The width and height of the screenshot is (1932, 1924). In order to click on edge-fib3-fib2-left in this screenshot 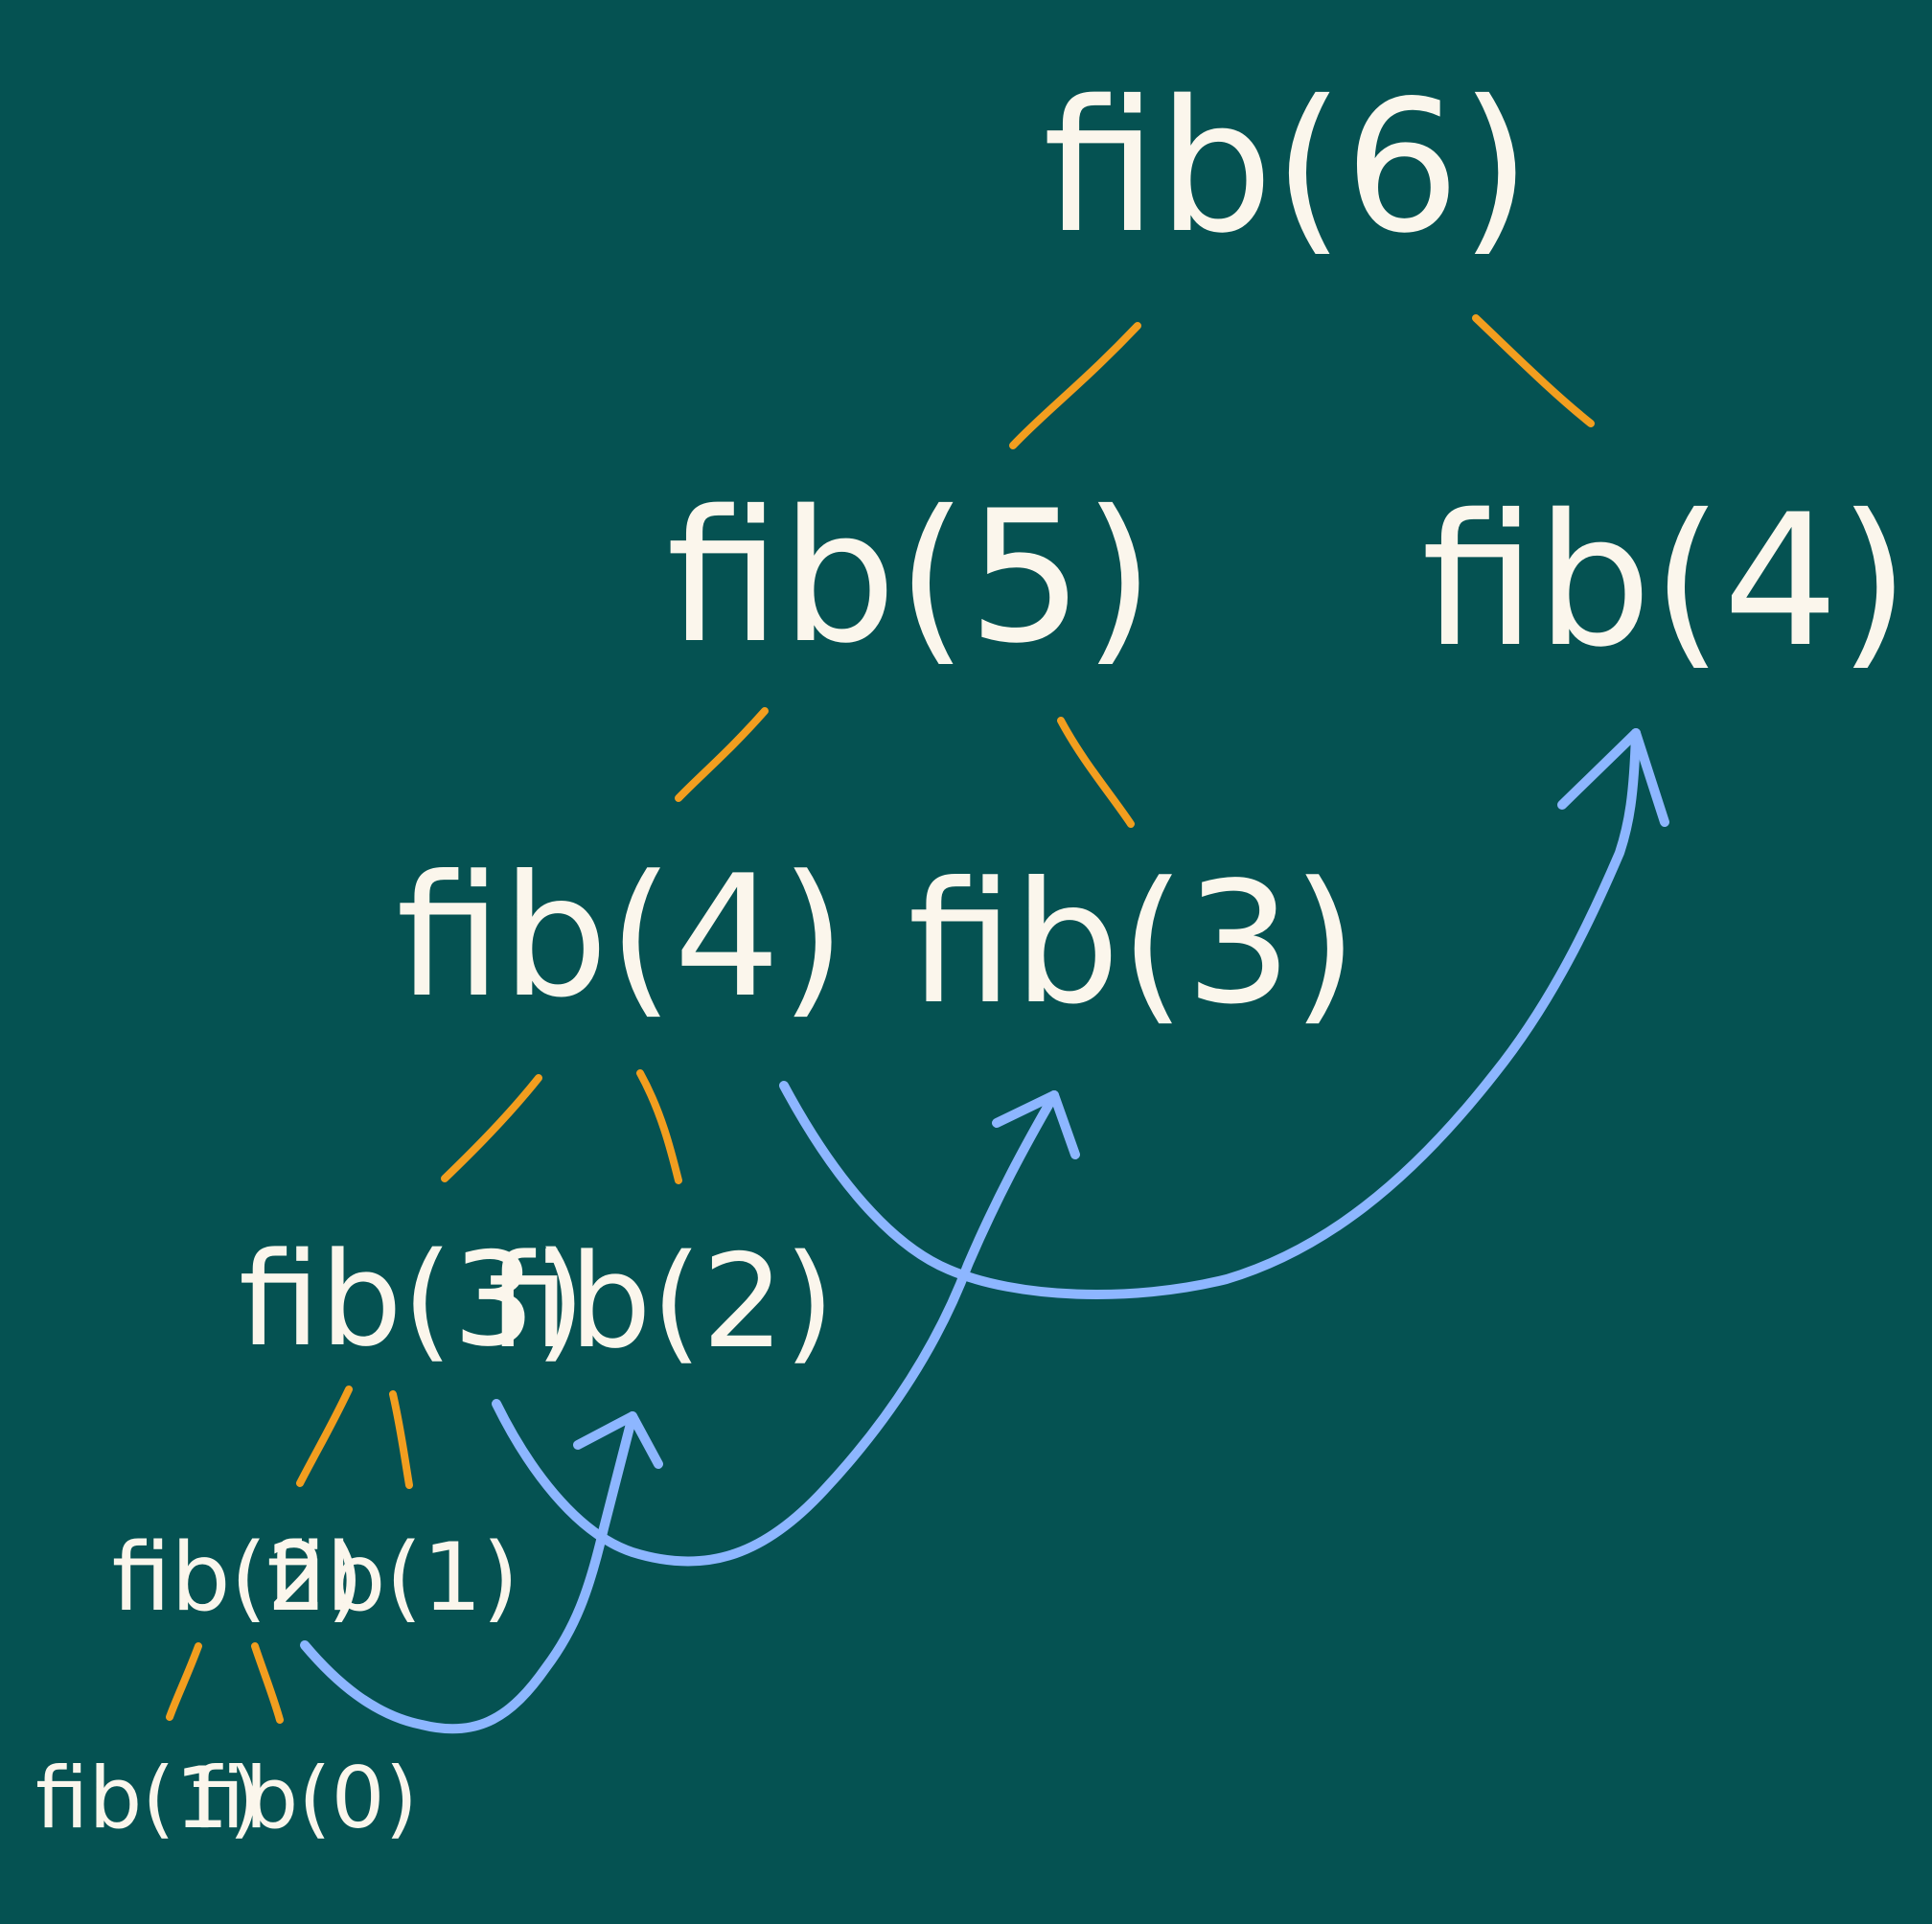, I will do `click(324, 1436)`.